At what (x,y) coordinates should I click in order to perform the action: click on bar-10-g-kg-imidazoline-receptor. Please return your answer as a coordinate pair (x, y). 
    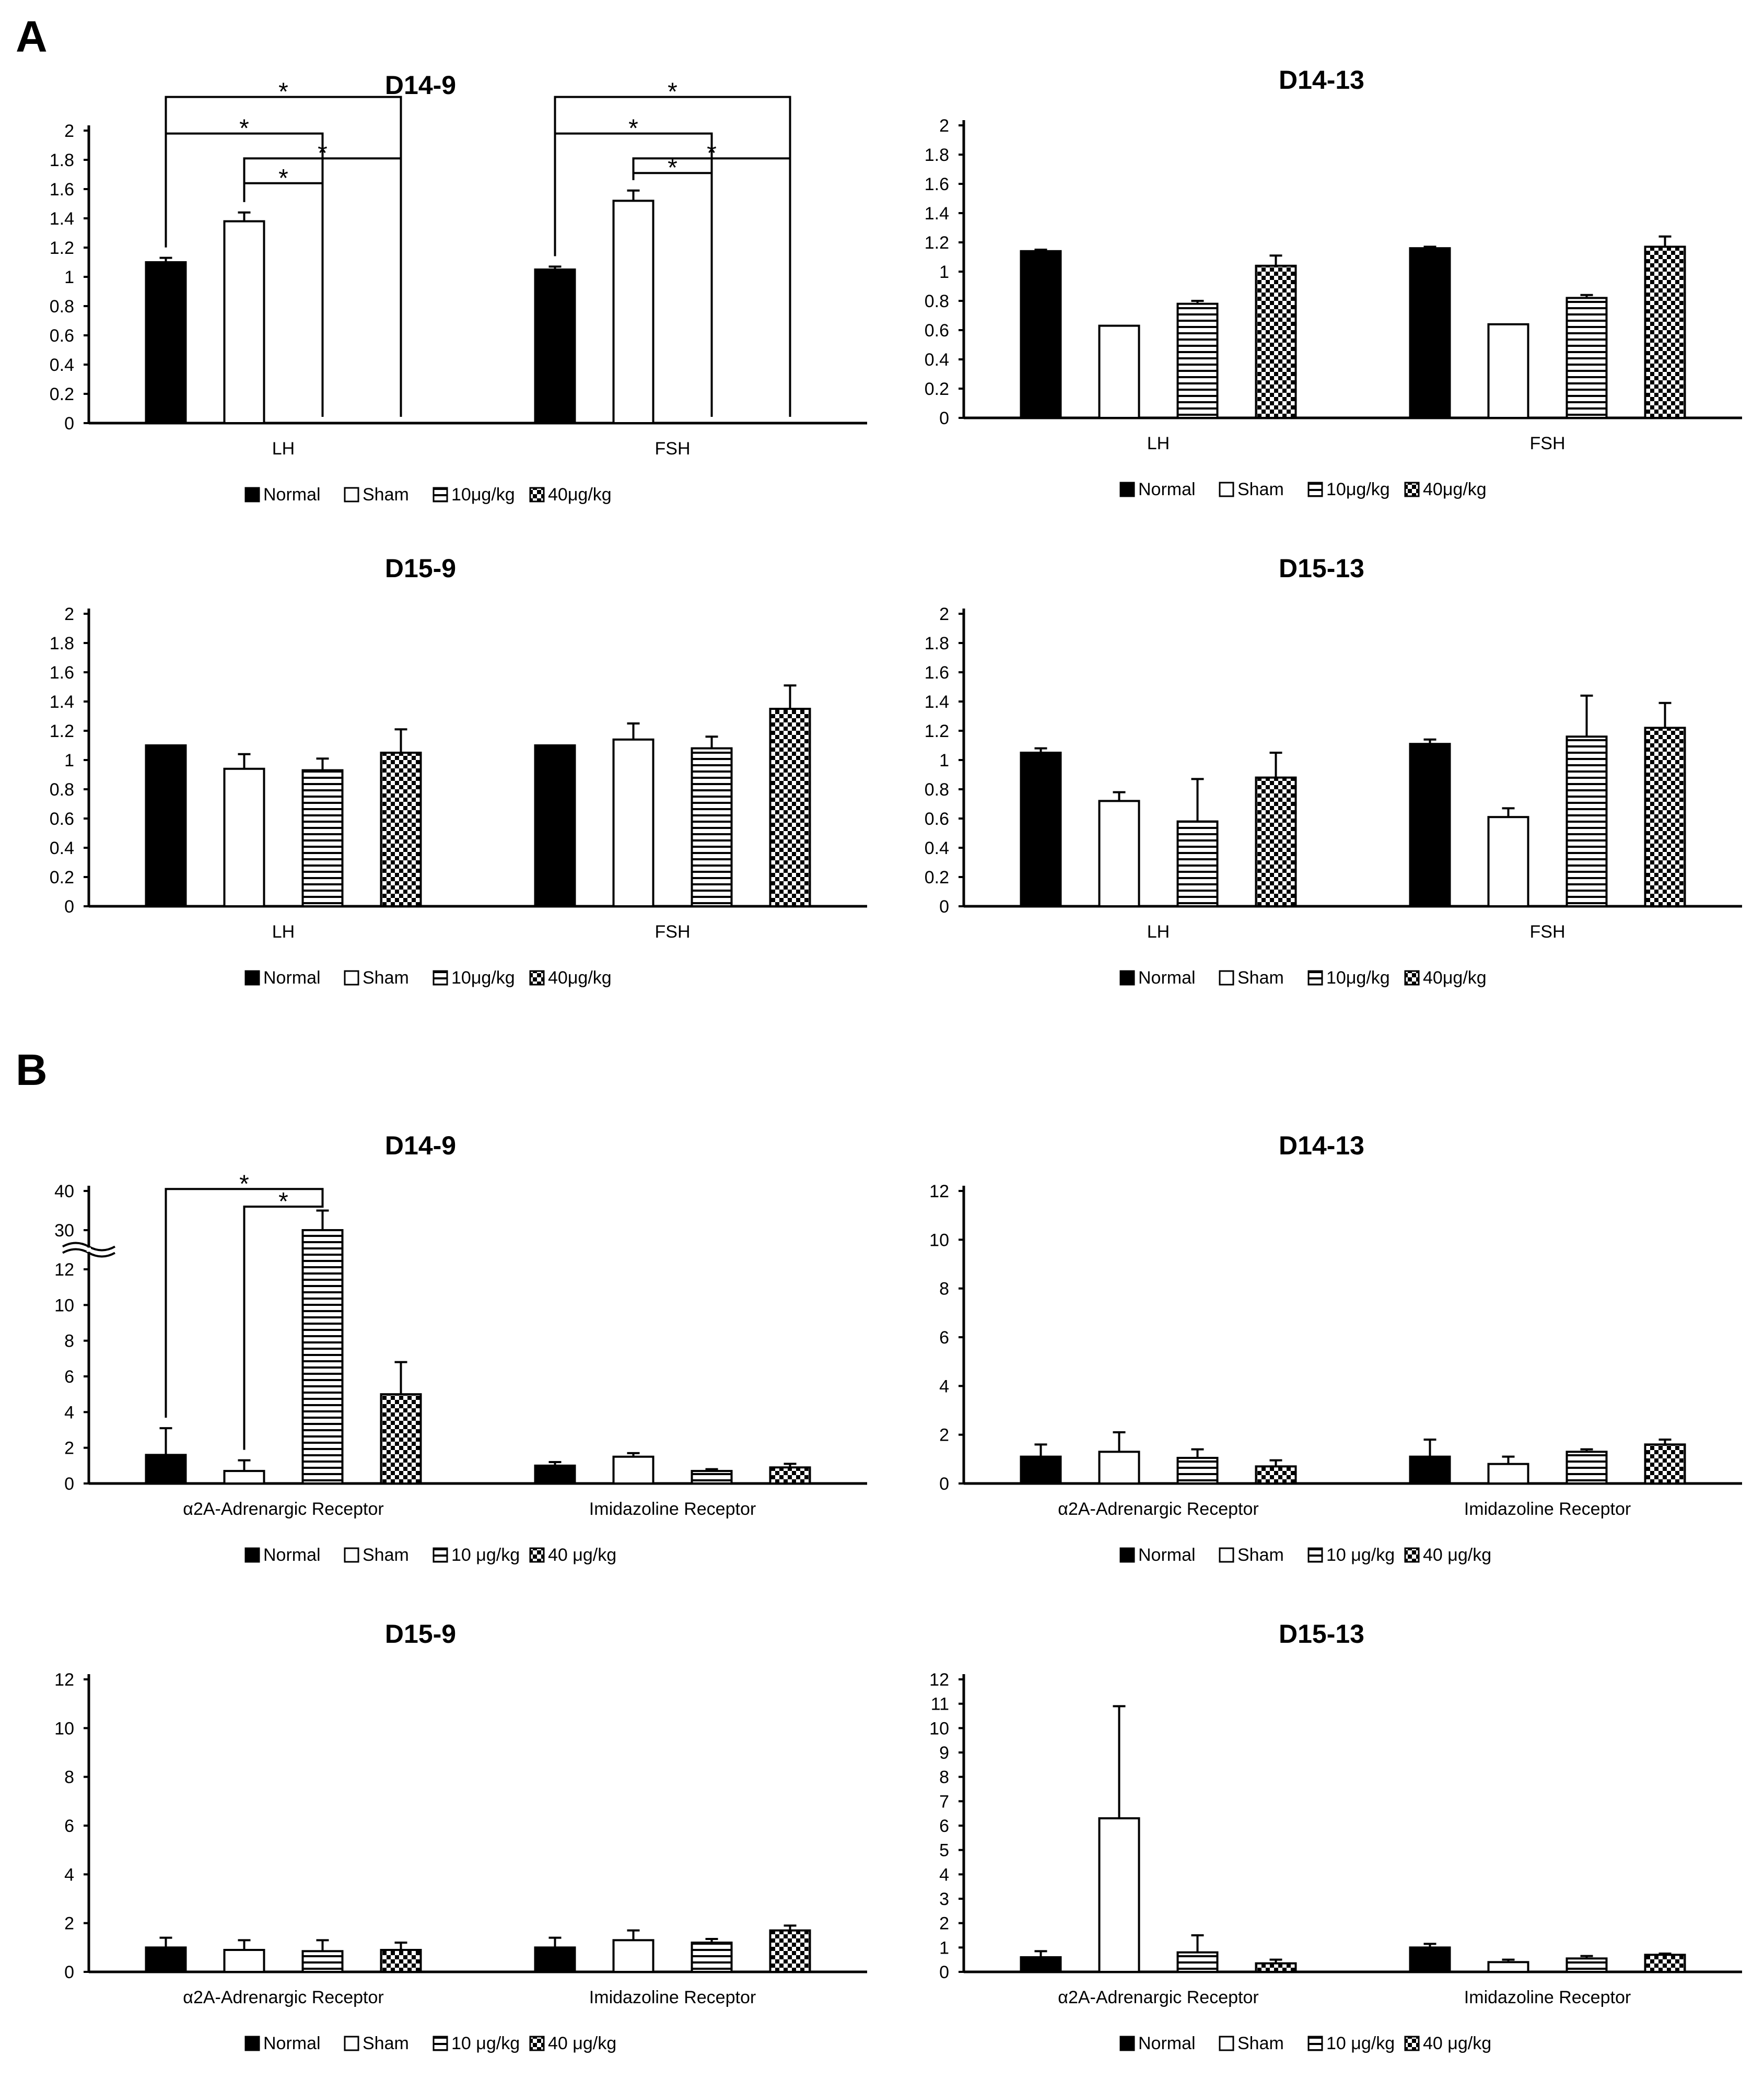
    Looking at the image, I should click on (712, 1957).